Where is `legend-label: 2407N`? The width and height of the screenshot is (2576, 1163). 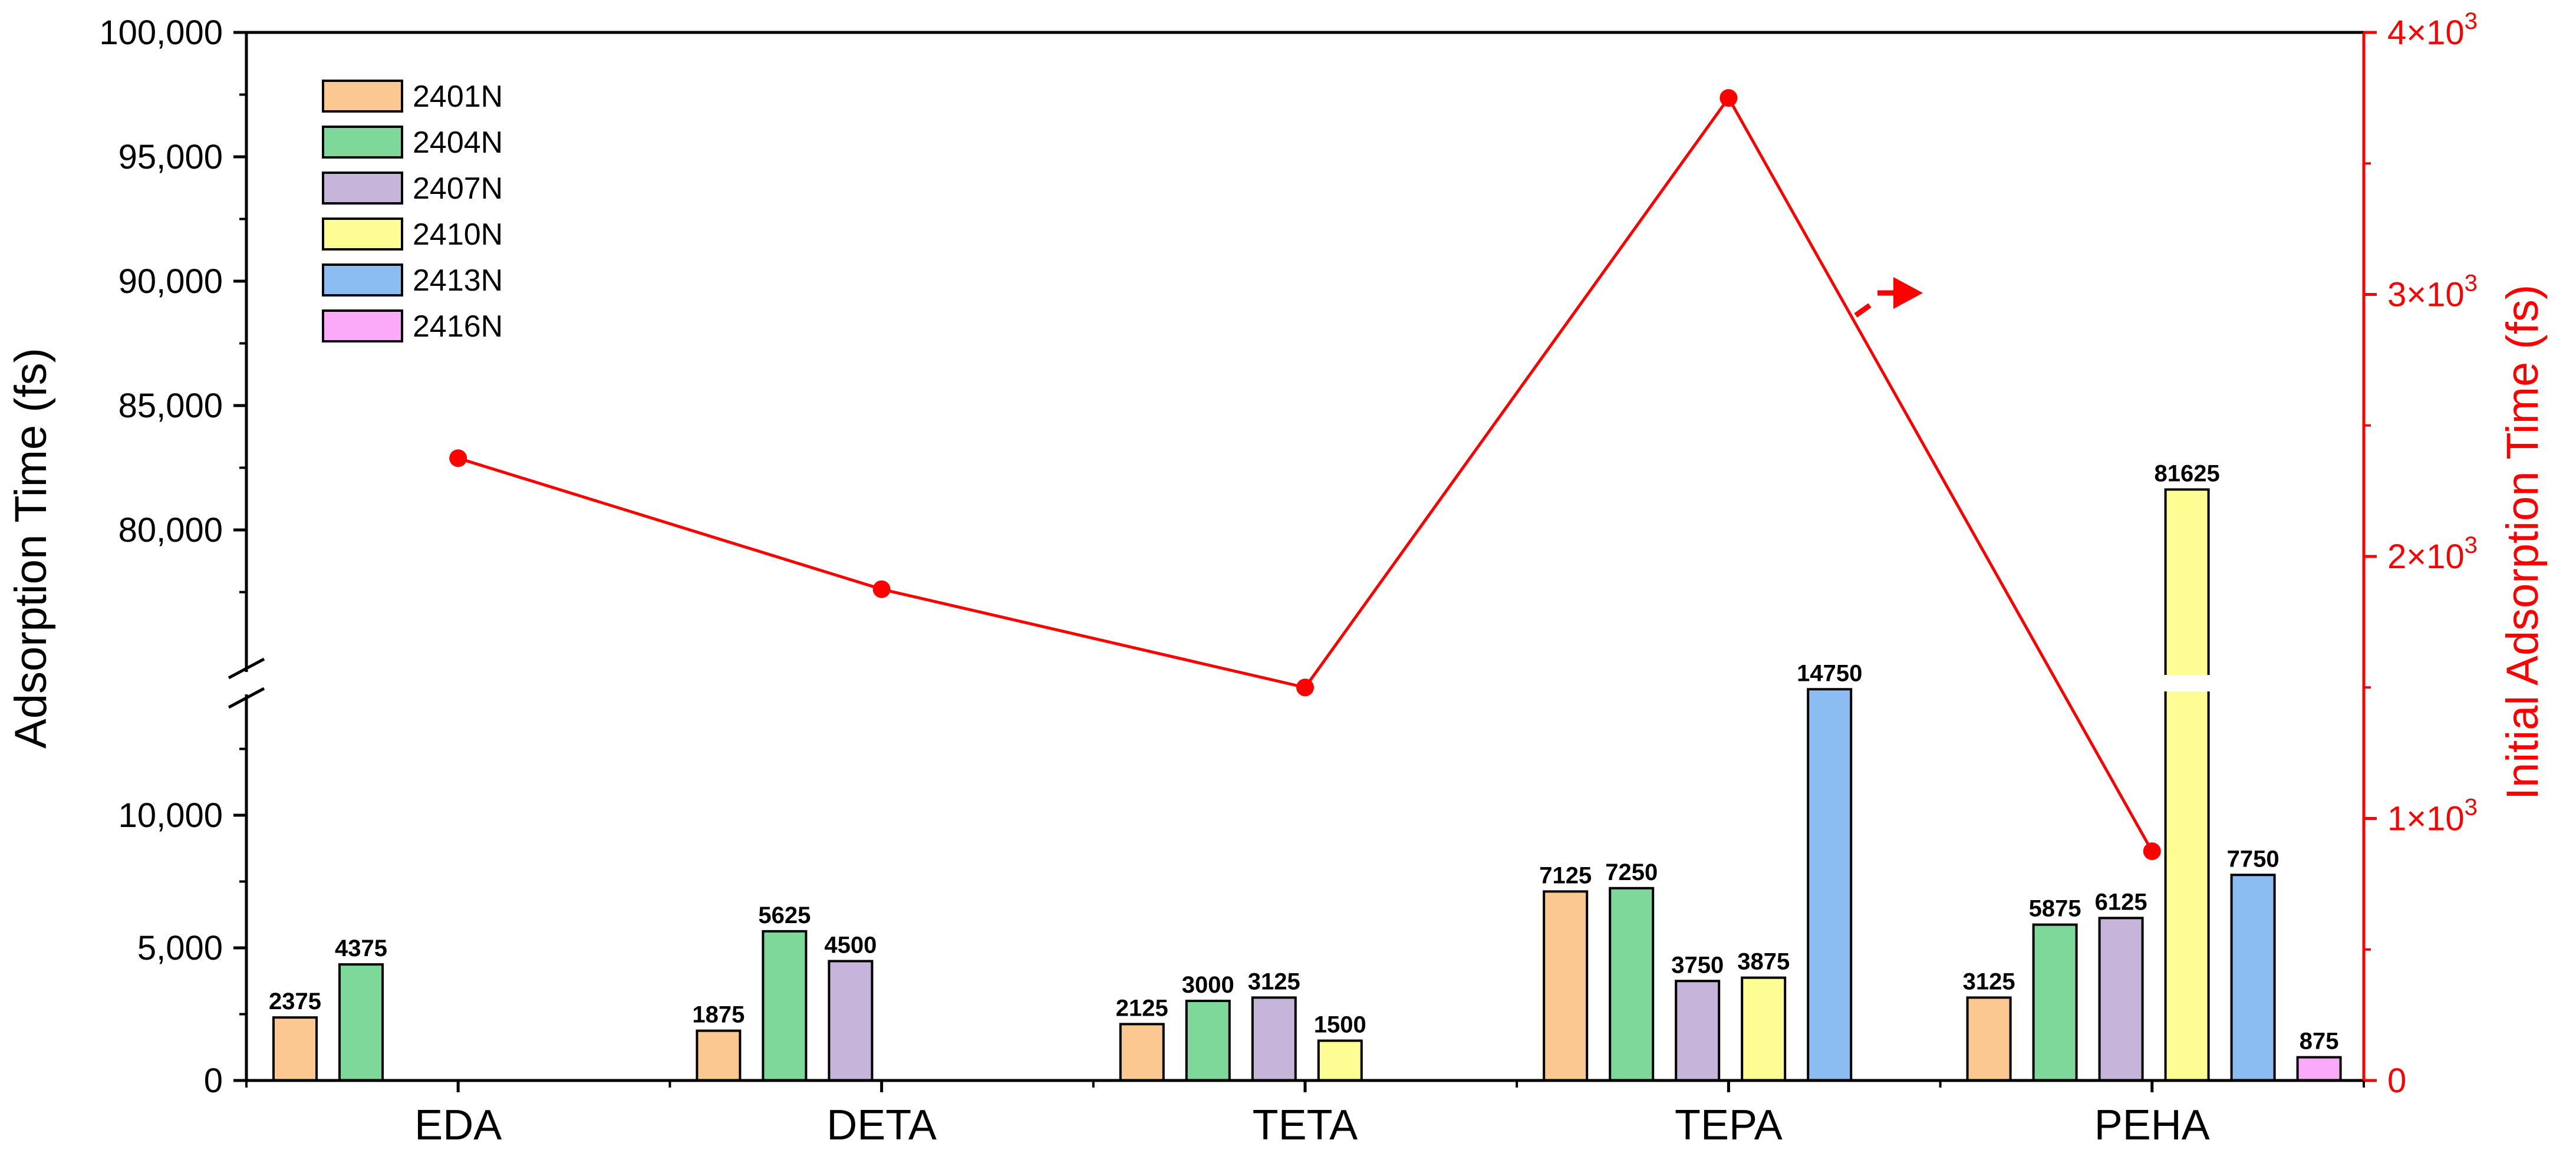 legend-label: 2407N is located at coordinates (458, 189).